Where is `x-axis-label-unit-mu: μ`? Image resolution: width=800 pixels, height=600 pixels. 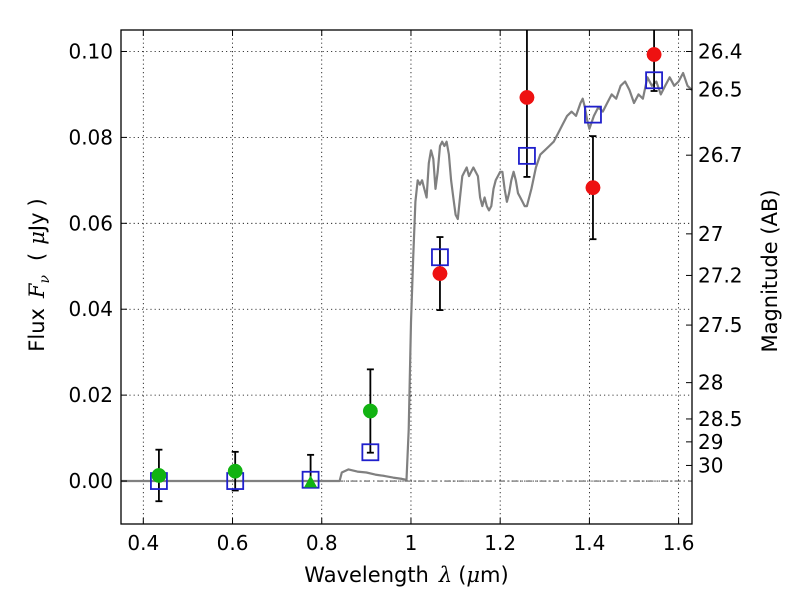 x-axis-label-unit-mu: μ is located at coordinates (473, 575).